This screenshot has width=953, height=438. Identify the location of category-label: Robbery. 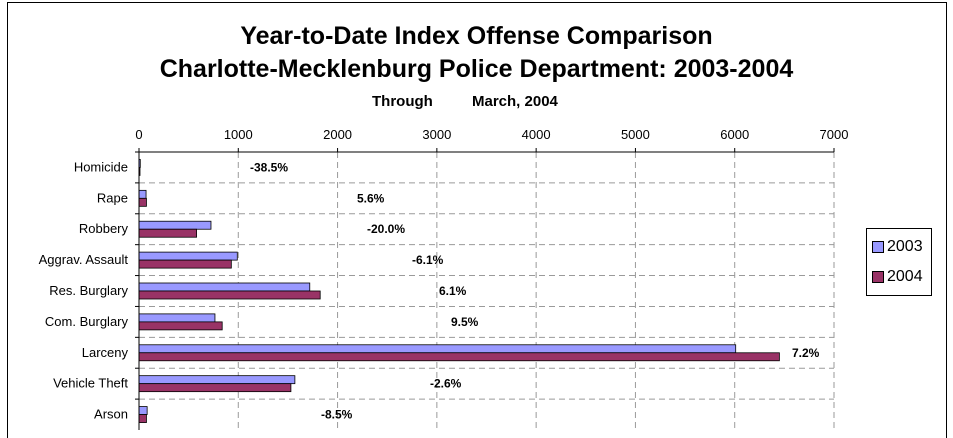
(104, 228).